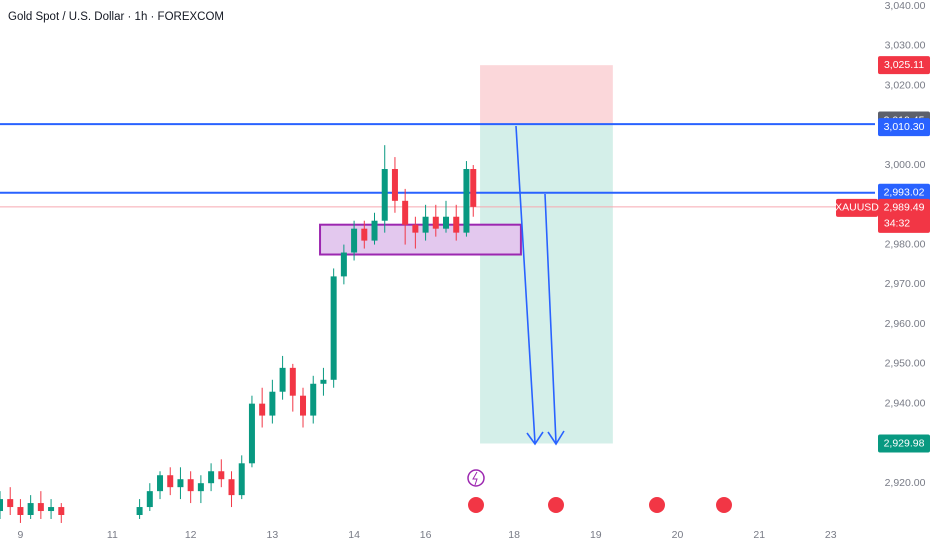  Describe the element at coordinates (21, 535) in the screenshot. I see `x-tick-label: 9` at that location.